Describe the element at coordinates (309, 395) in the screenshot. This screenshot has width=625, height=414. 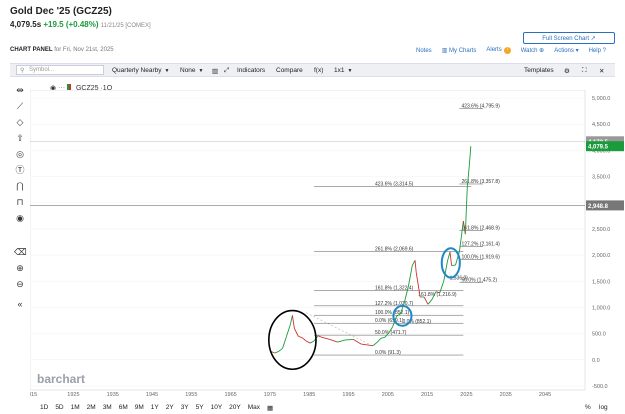
I see `x-tick-label: 1985` at that location.